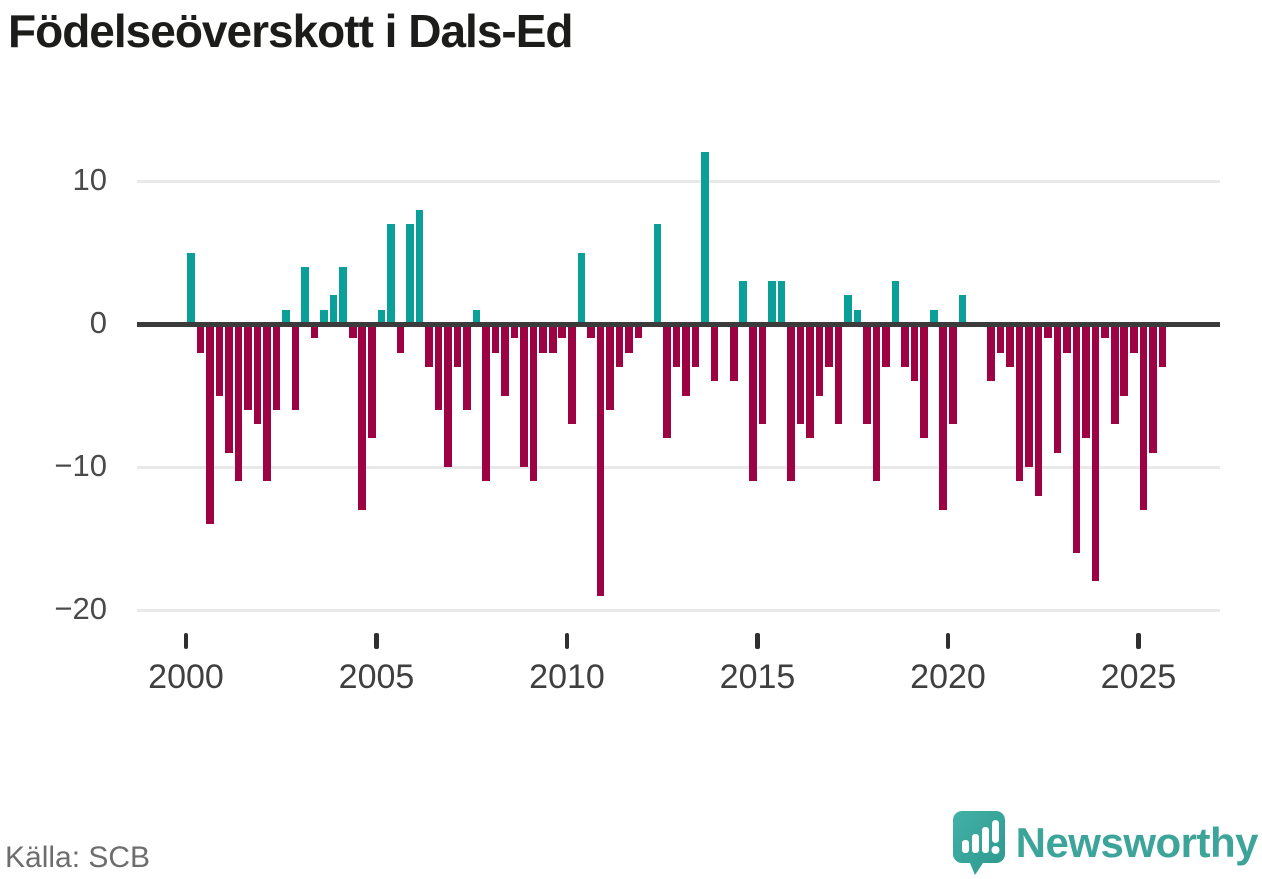 The width and height of the screenshot is (1262, 879). What do you see at coordinates (791, 403) in the screenshot?
I see `bar-2015Q4` at bounding box center [791, 403].